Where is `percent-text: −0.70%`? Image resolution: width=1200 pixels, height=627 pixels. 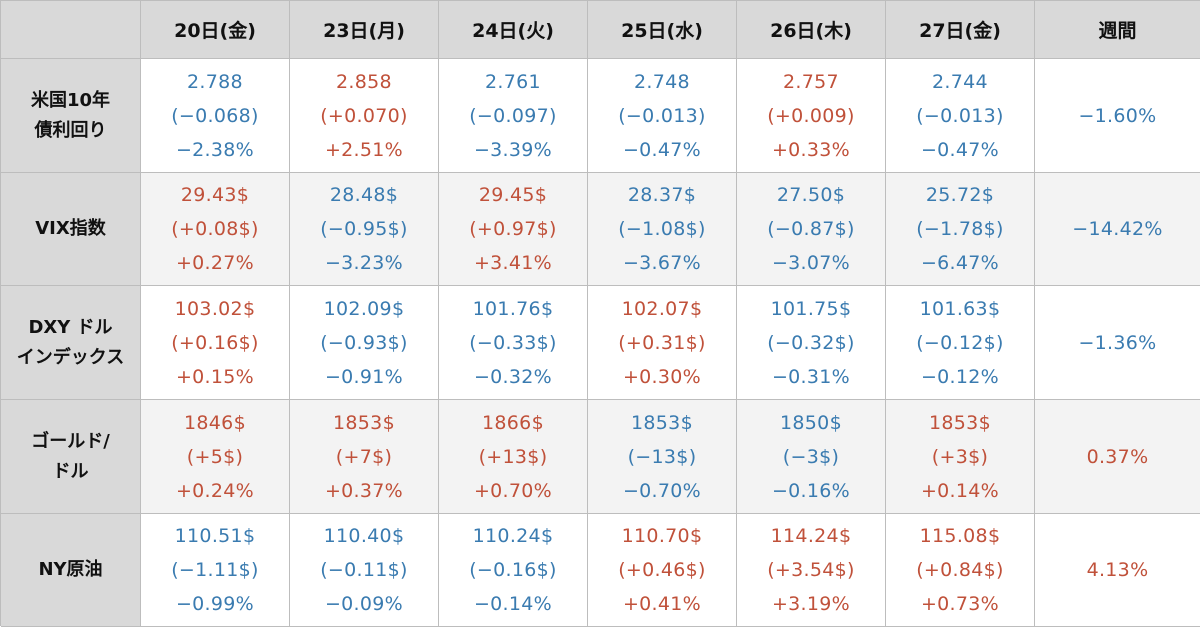
percent-text: −0.70% is located at coordinates (662, 490).